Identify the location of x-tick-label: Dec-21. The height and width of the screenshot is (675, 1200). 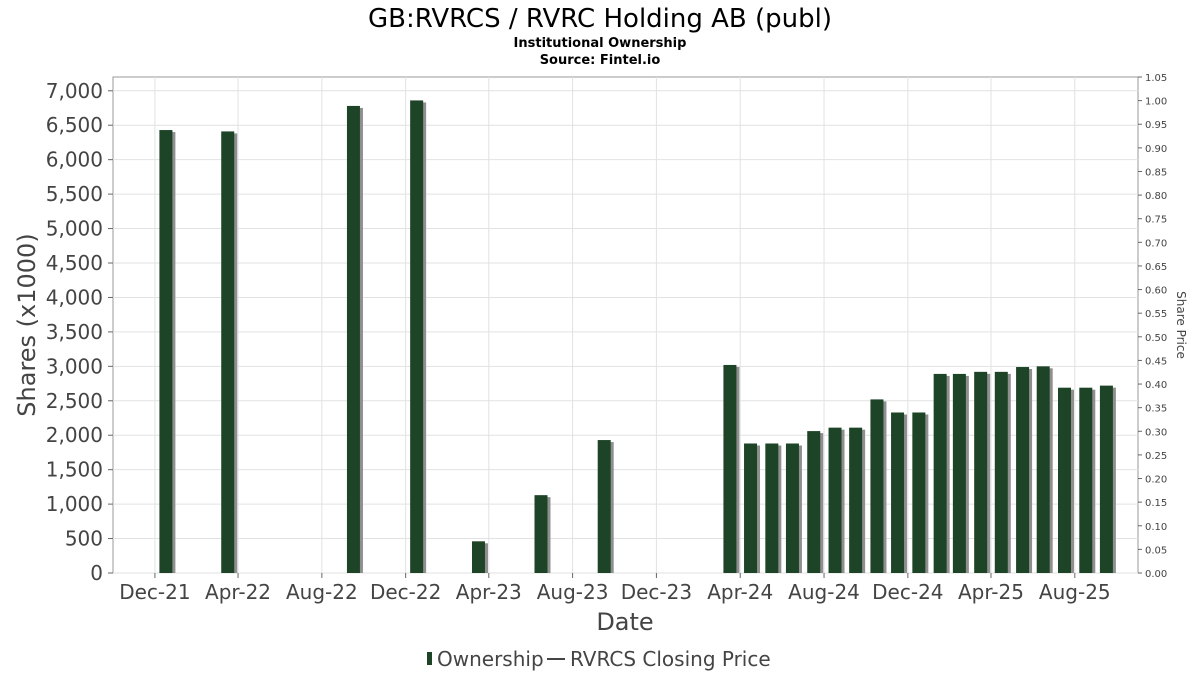
(154, 592).